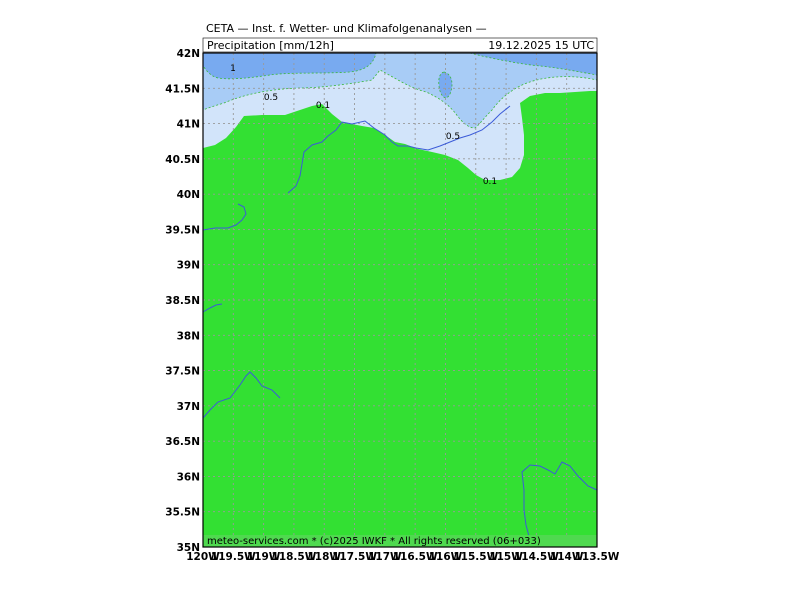 The height and width of the screenshot is (600, 800). Describe the element at coordinates (294, 557) in the screenshot. I see `lon-tick-label: 118.5W` at that location.